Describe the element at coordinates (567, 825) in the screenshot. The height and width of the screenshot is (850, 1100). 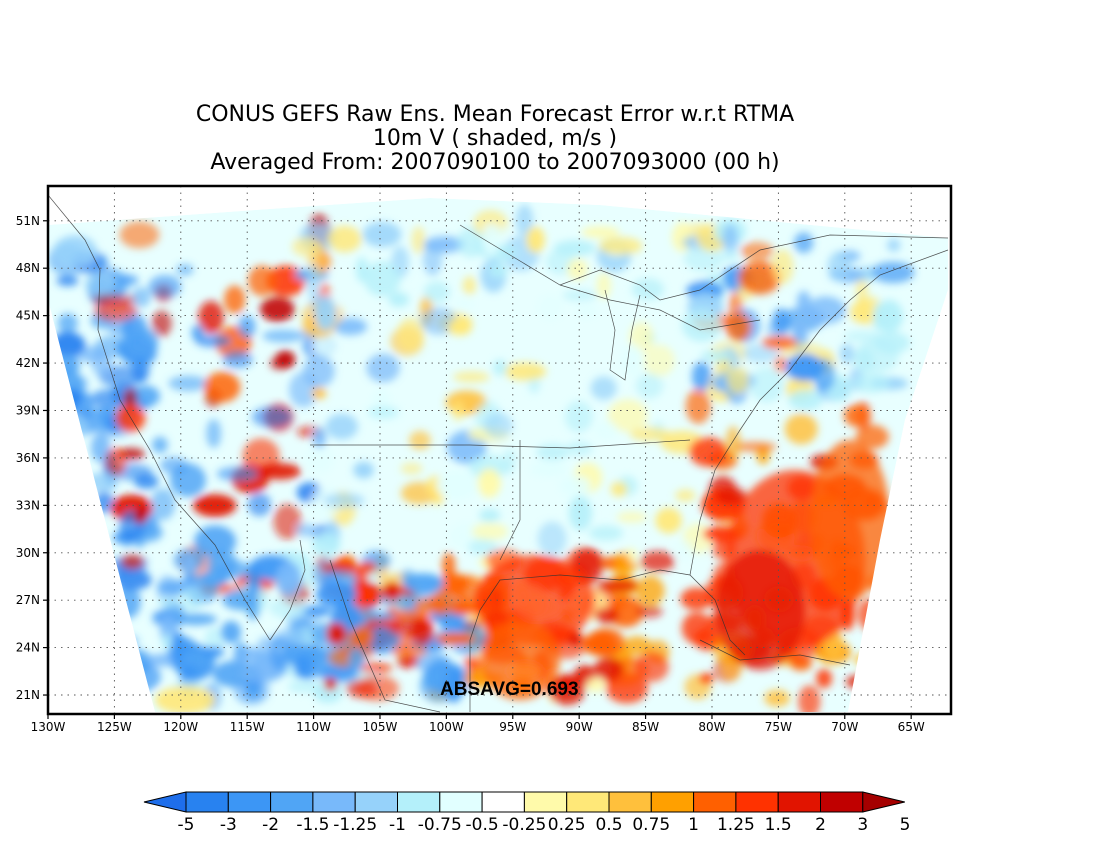
I see `colorbar-label: 0.25` at that location.